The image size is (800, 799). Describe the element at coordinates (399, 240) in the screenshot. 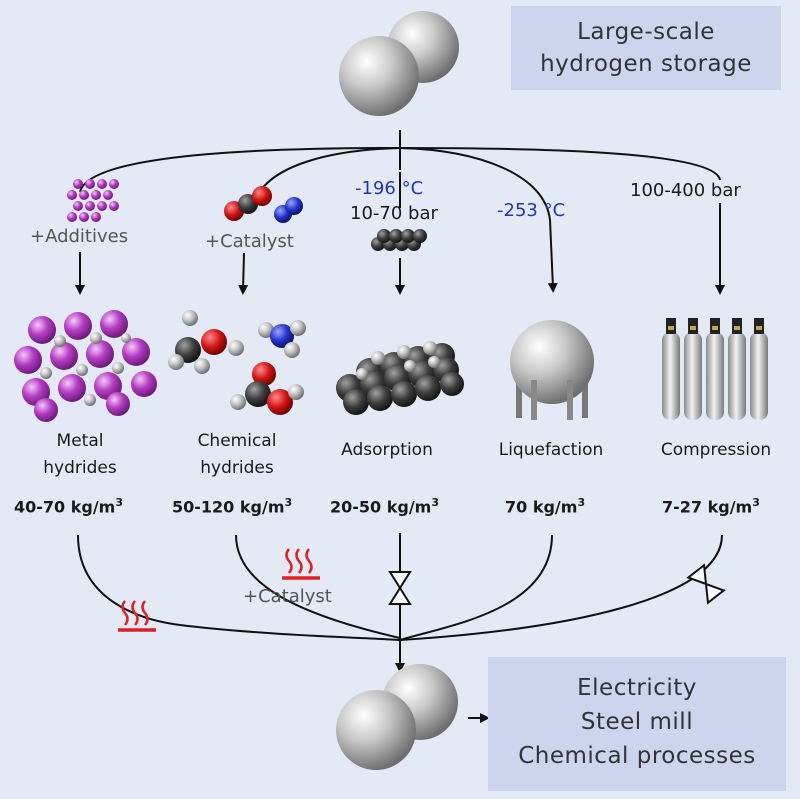

I see `adsorption-small-icon` at that location.